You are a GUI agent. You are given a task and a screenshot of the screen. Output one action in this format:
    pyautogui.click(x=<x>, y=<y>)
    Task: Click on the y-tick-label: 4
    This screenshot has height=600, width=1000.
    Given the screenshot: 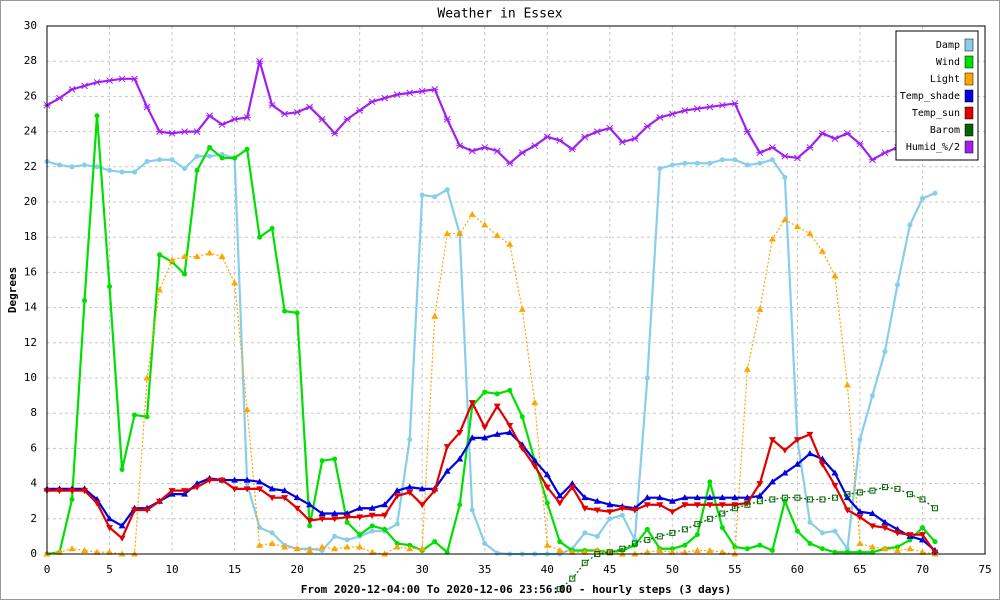 What is the action you would take?
    pyautogui.click(x=33, y=483)
    